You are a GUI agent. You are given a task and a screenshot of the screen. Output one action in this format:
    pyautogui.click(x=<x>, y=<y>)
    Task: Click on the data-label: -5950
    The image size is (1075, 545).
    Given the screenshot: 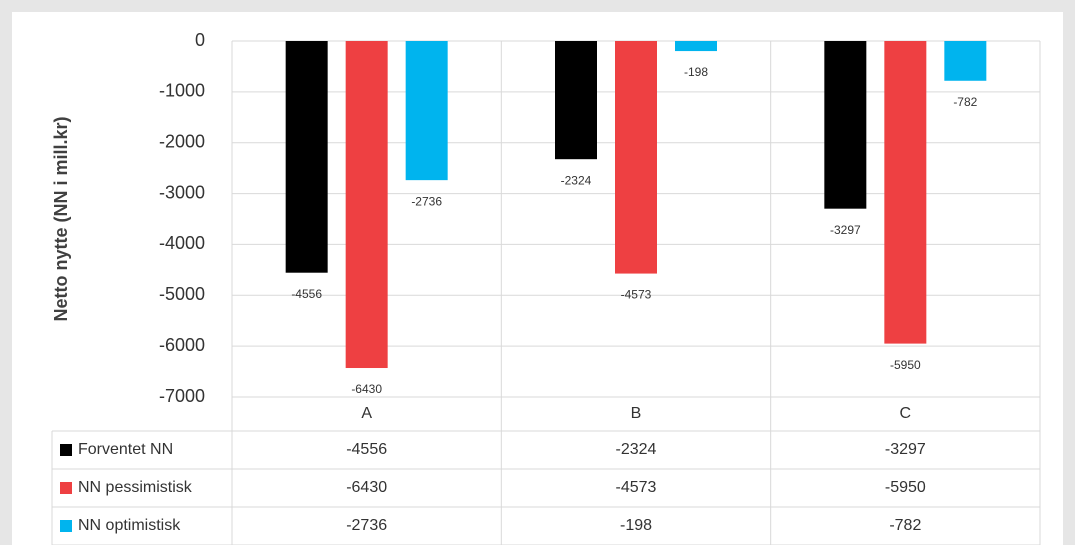 What is the action you would take?
    pyautogui.click(x=905, y=365)
    